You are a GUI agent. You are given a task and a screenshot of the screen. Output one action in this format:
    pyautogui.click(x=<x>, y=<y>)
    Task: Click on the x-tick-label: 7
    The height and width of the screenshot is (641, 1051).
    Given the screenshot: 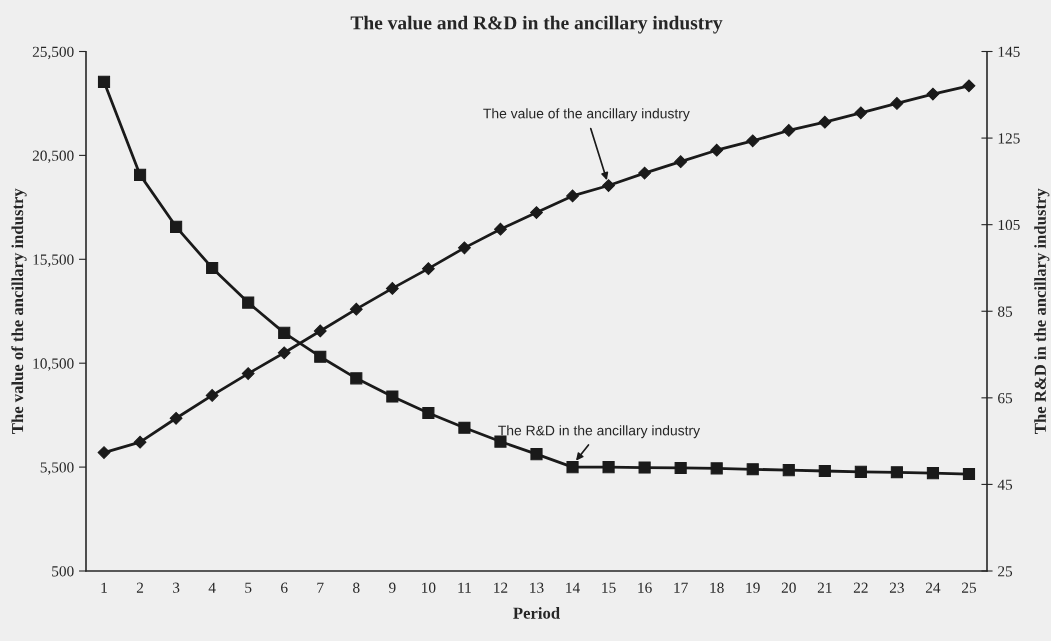 What is the action you would take?
    pyautogui.click(x=320, y=587)
    